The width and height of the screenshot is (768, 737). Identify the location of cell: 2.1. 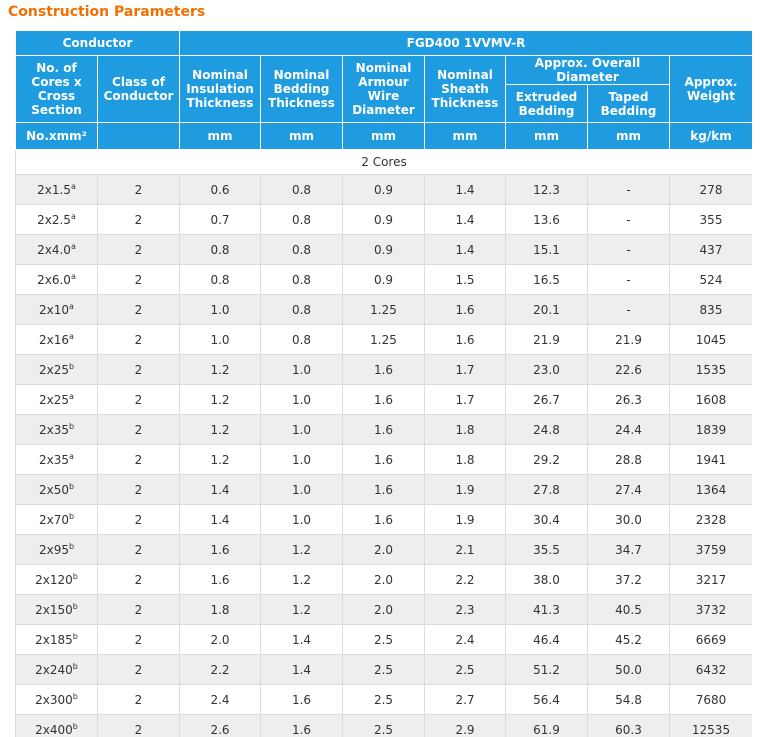
(465, 549).